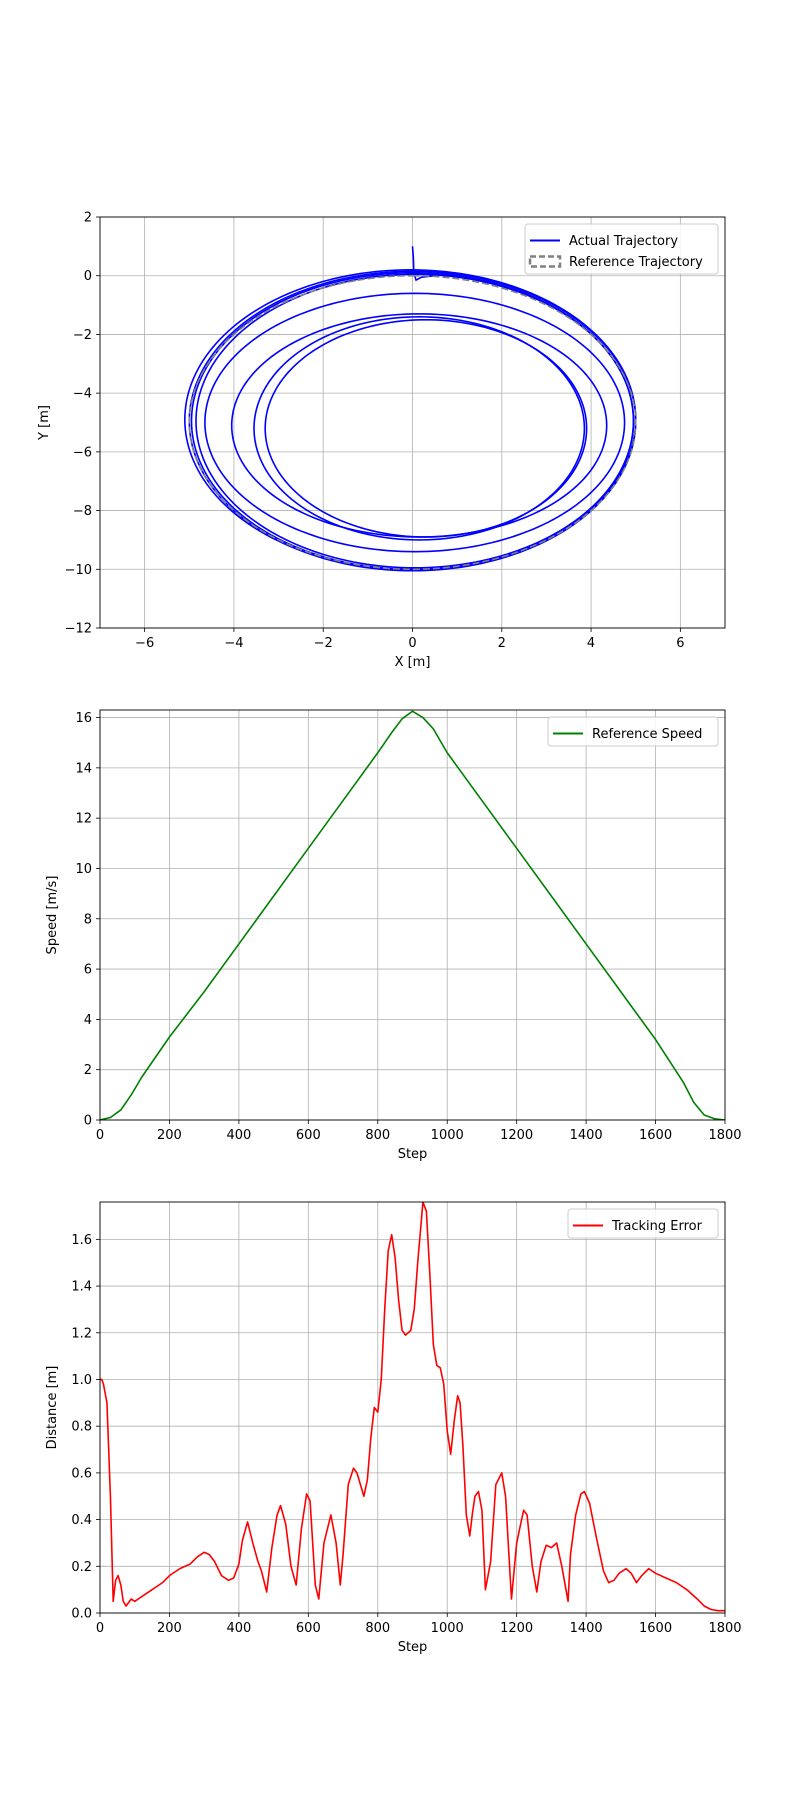 This screenshot has height=1800, width=800. What do you see at coordinates (83, 869) in the screenshot?
I see `y-tick-label: 10` at bounding box center [83, 869].